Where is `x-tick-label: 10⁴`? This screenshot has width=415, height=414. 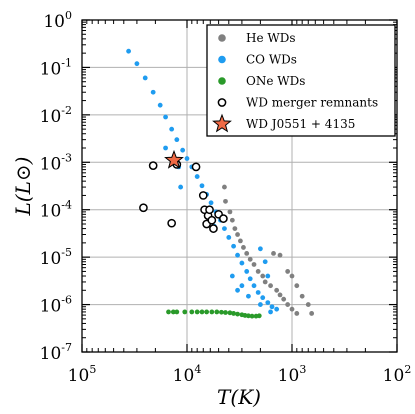
x-tick-label: 10⁴ is located at coordinates (187, 374).